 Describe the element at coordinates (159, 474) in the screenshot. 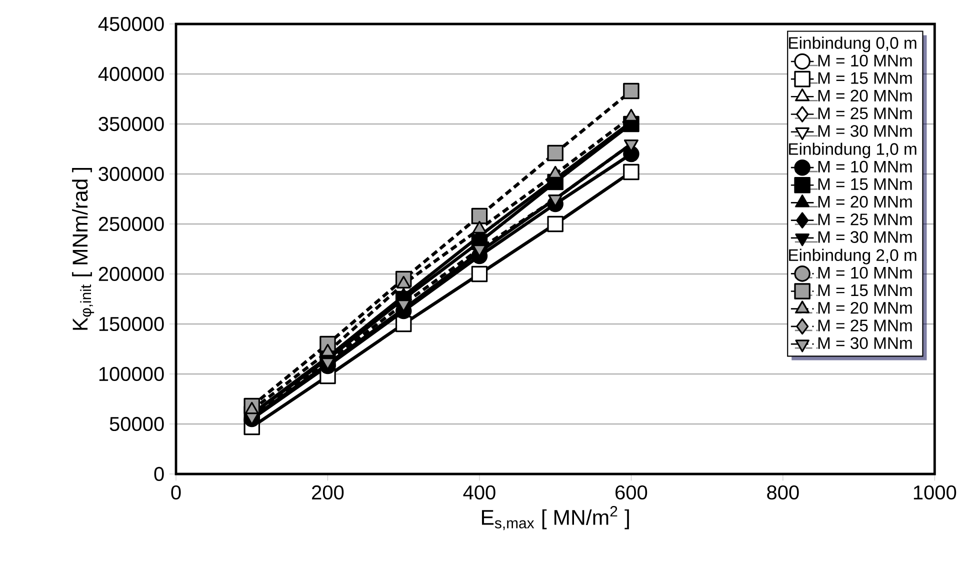

I see `y-tick-label: 0` at that location.